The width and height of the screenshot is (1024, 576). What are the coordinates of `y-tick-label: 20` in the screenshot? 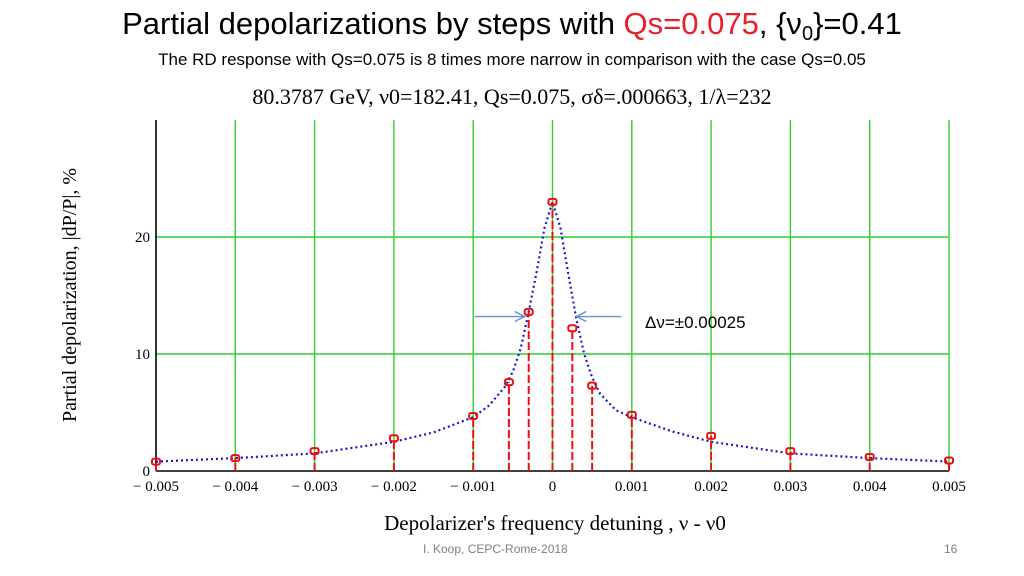 It's located at (142, 238).